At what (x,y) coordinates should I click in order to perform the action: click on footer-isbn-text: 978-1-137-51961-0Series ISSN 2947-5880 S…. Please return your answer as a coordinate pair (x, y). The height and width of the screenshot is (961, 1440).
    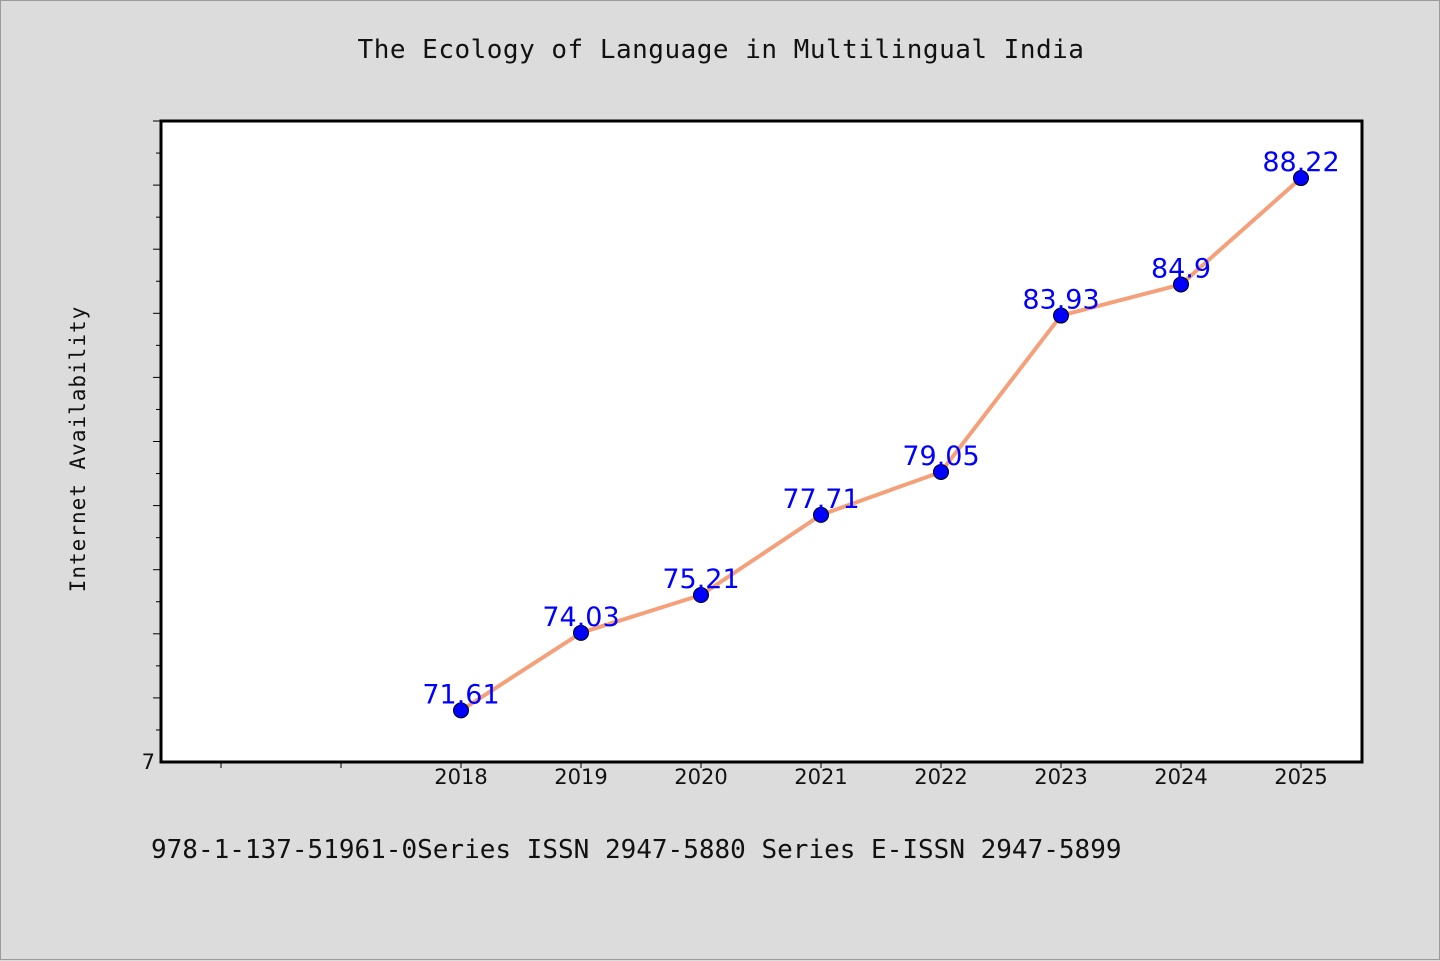
    Looking at the image, I should click on (636, 850).